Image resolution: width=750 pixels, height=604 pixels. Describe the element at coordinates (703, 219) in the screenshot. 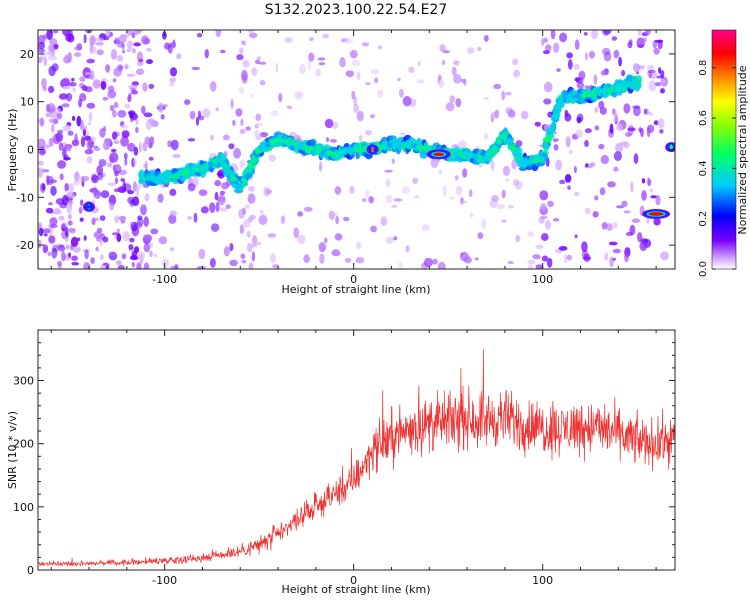

I see `colorbar-tick-label: 0.2` at that location.